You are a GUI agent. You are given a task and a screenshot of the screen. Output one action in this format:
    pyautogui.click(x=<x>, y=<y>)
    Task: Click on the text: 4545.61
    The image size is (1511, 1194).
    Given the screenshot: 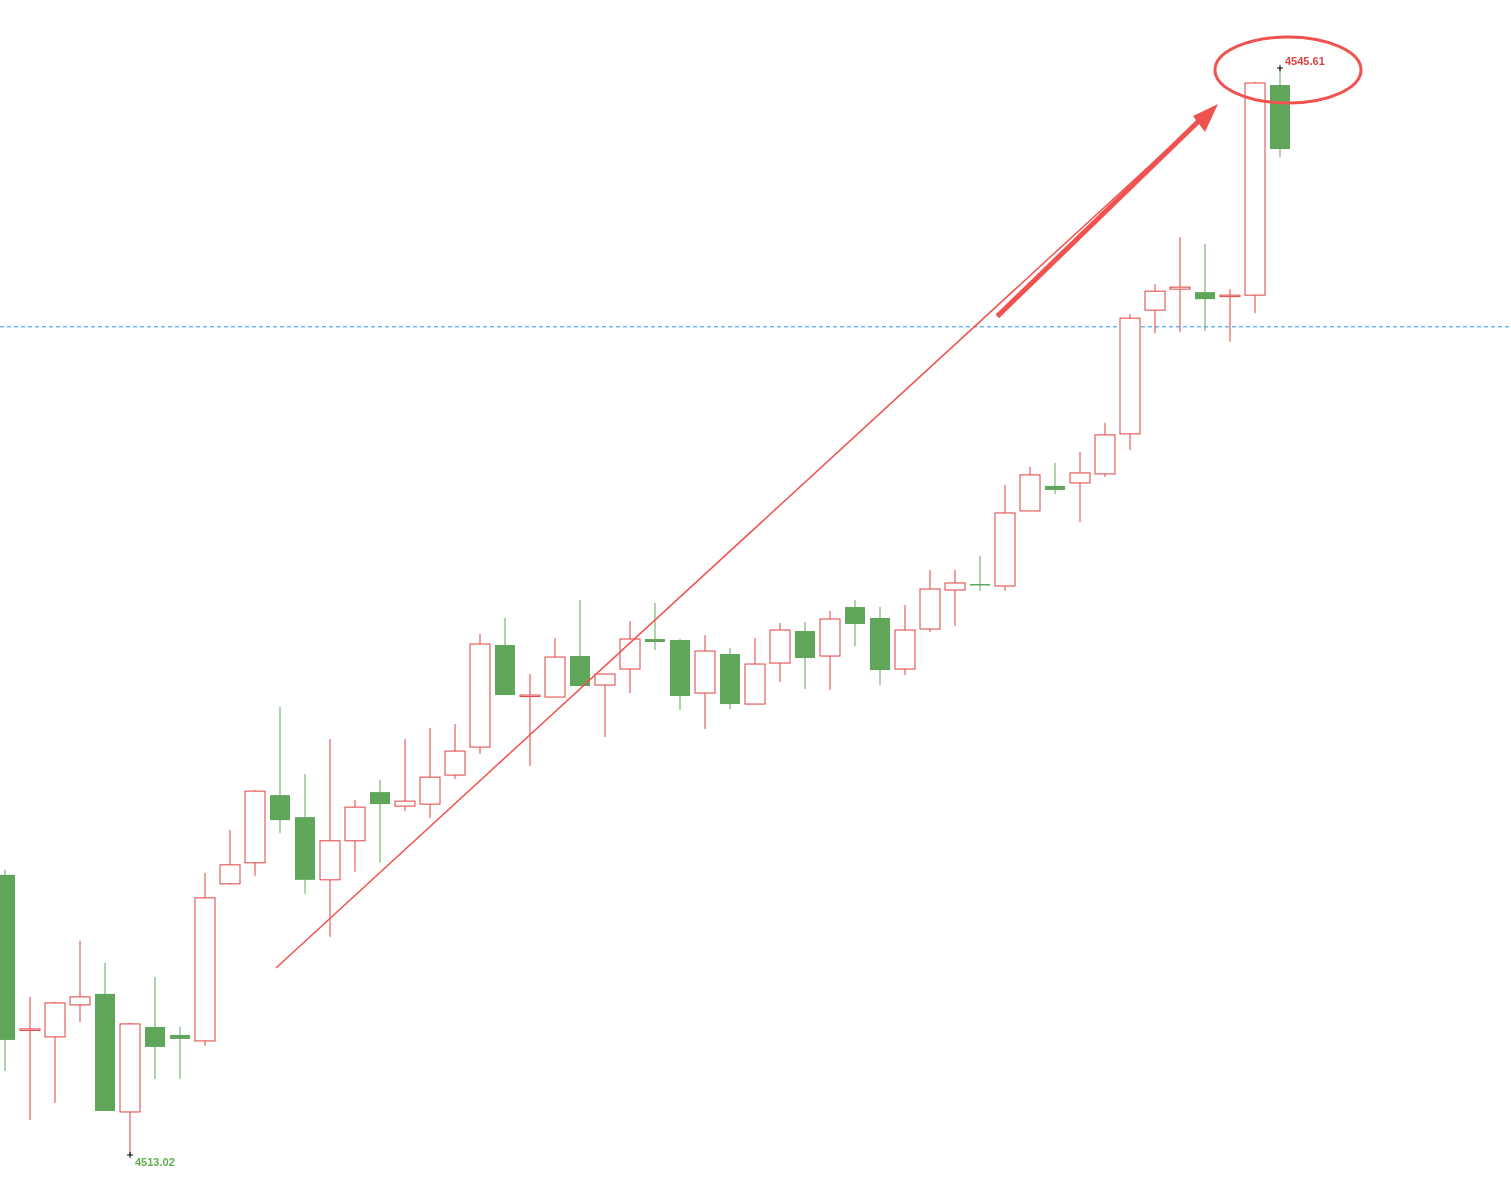 What is the action you would take?
    pyautogui.click(x=1305, y=61)
    